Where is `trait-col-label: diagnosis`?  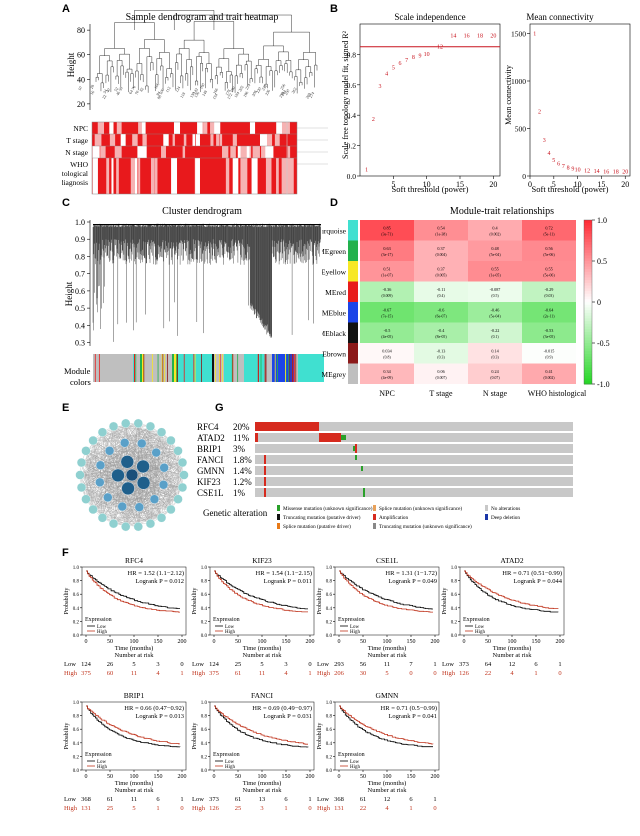
trait-col-label: diagnosis is located at coordinates (557, 399).